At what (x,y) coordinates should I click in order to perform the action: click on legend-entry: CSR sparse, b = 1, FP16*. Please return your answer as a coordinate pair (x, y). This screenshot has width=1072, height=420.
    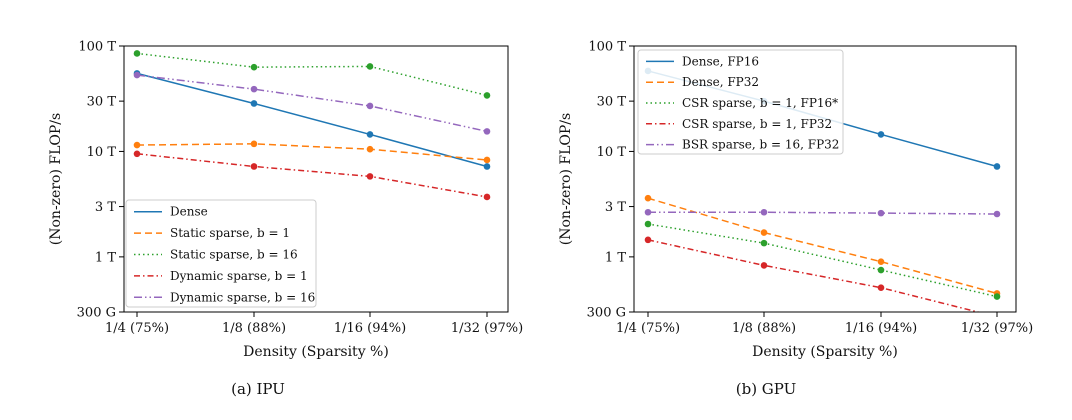
    Looking at the image, I should click on (760, 103).